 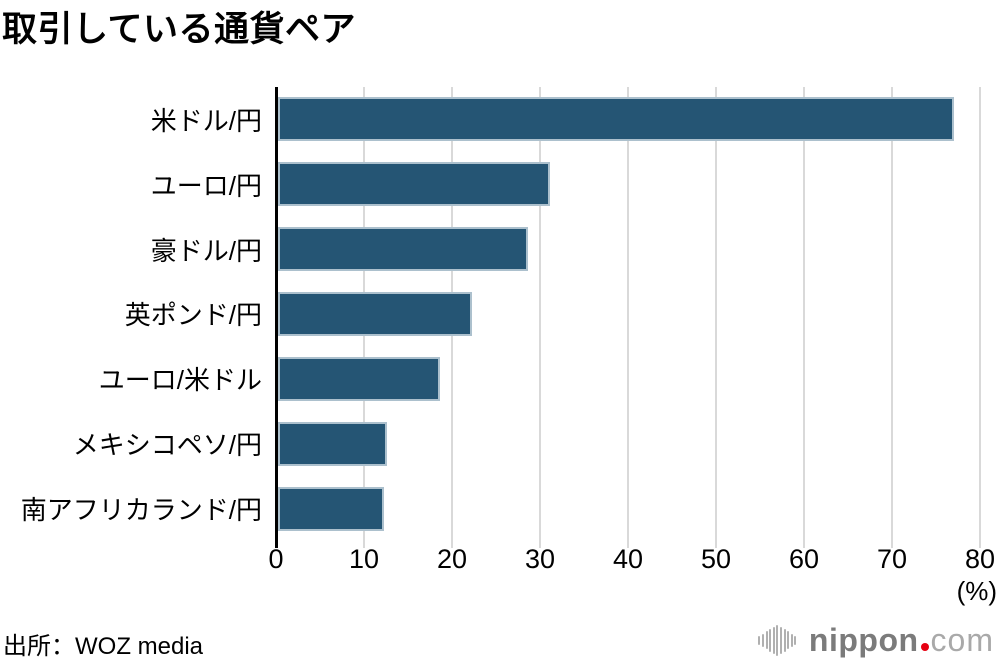 I want to click on x-tick-label: 80, so click(x=980, y=559).